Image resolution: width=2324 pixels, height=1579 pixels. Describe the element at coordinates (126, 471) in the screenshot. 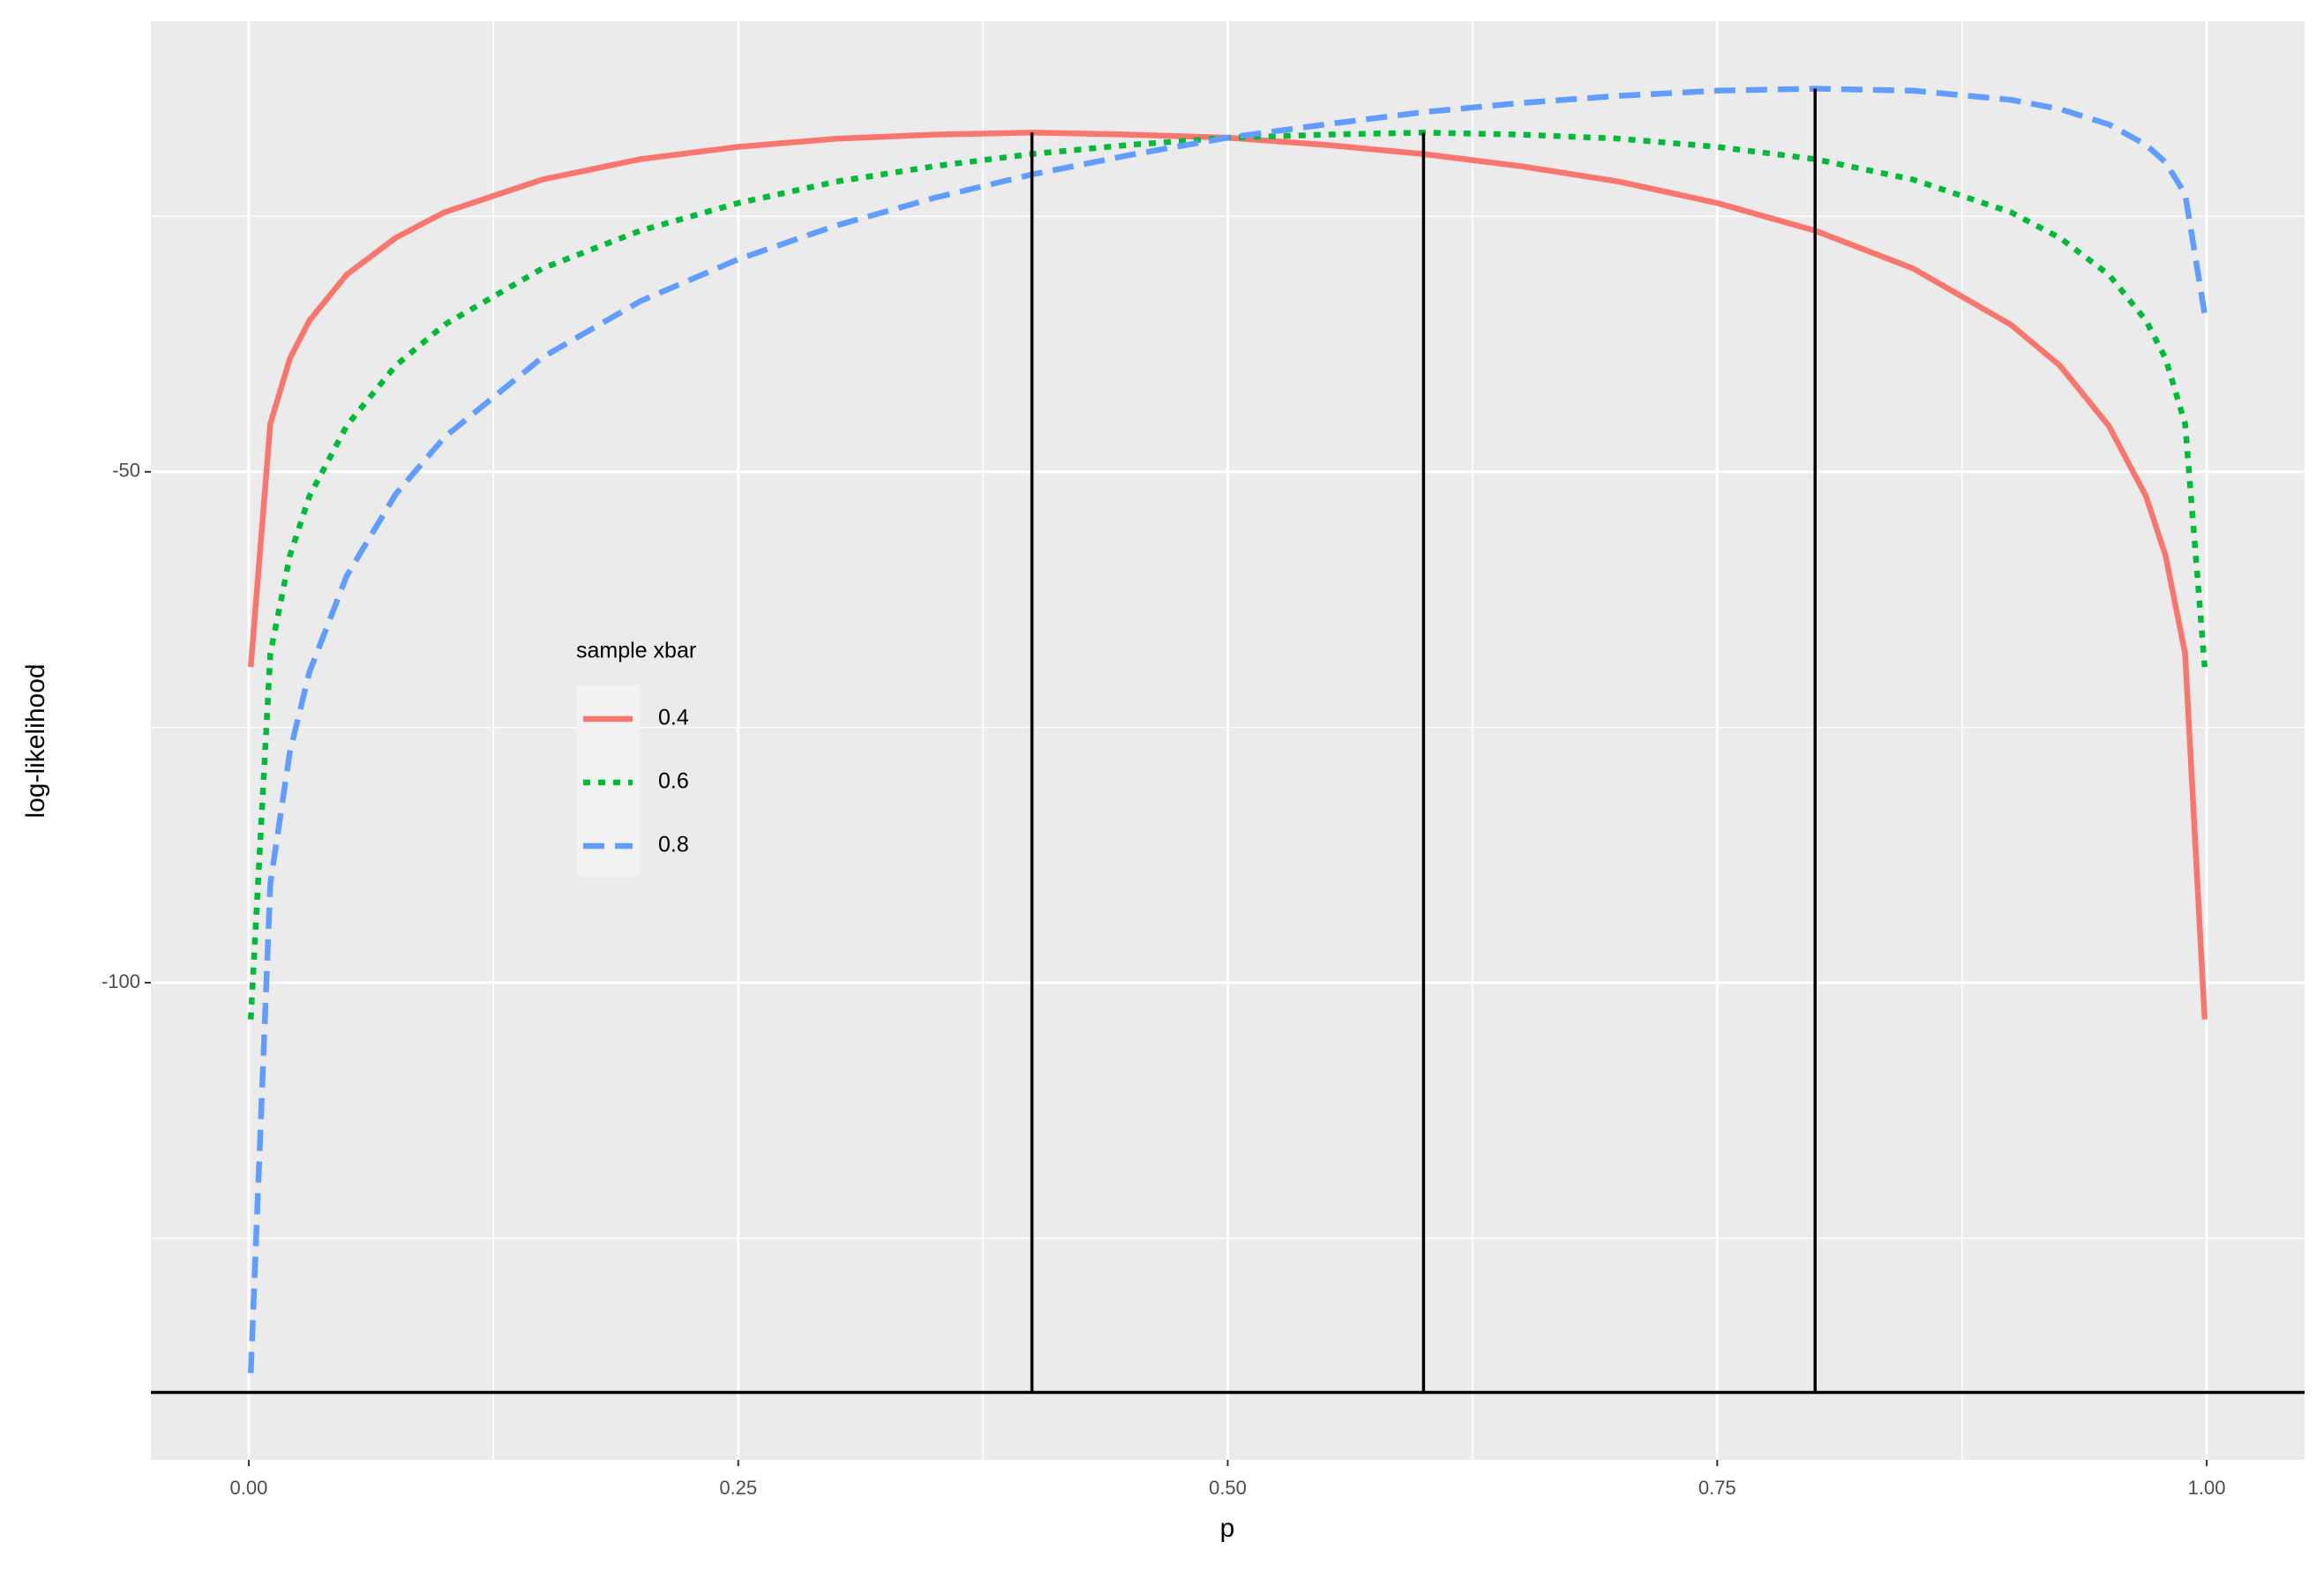

I see `y-tick-label: -50` at that location.